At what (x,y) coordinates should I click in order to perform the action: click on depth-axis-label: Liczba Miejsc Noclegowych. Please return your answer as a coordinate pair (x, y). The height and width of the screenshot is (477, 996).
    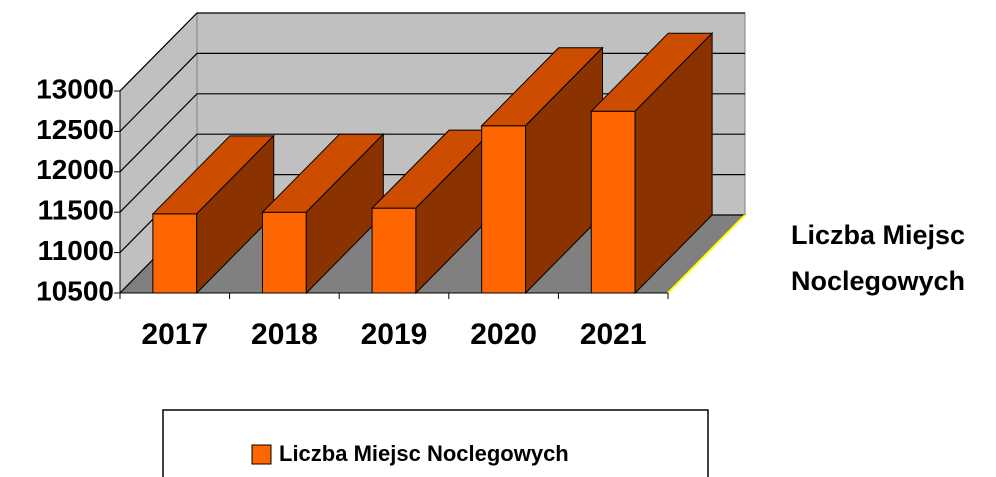
    Looking at the image, I should click on (878, 258).